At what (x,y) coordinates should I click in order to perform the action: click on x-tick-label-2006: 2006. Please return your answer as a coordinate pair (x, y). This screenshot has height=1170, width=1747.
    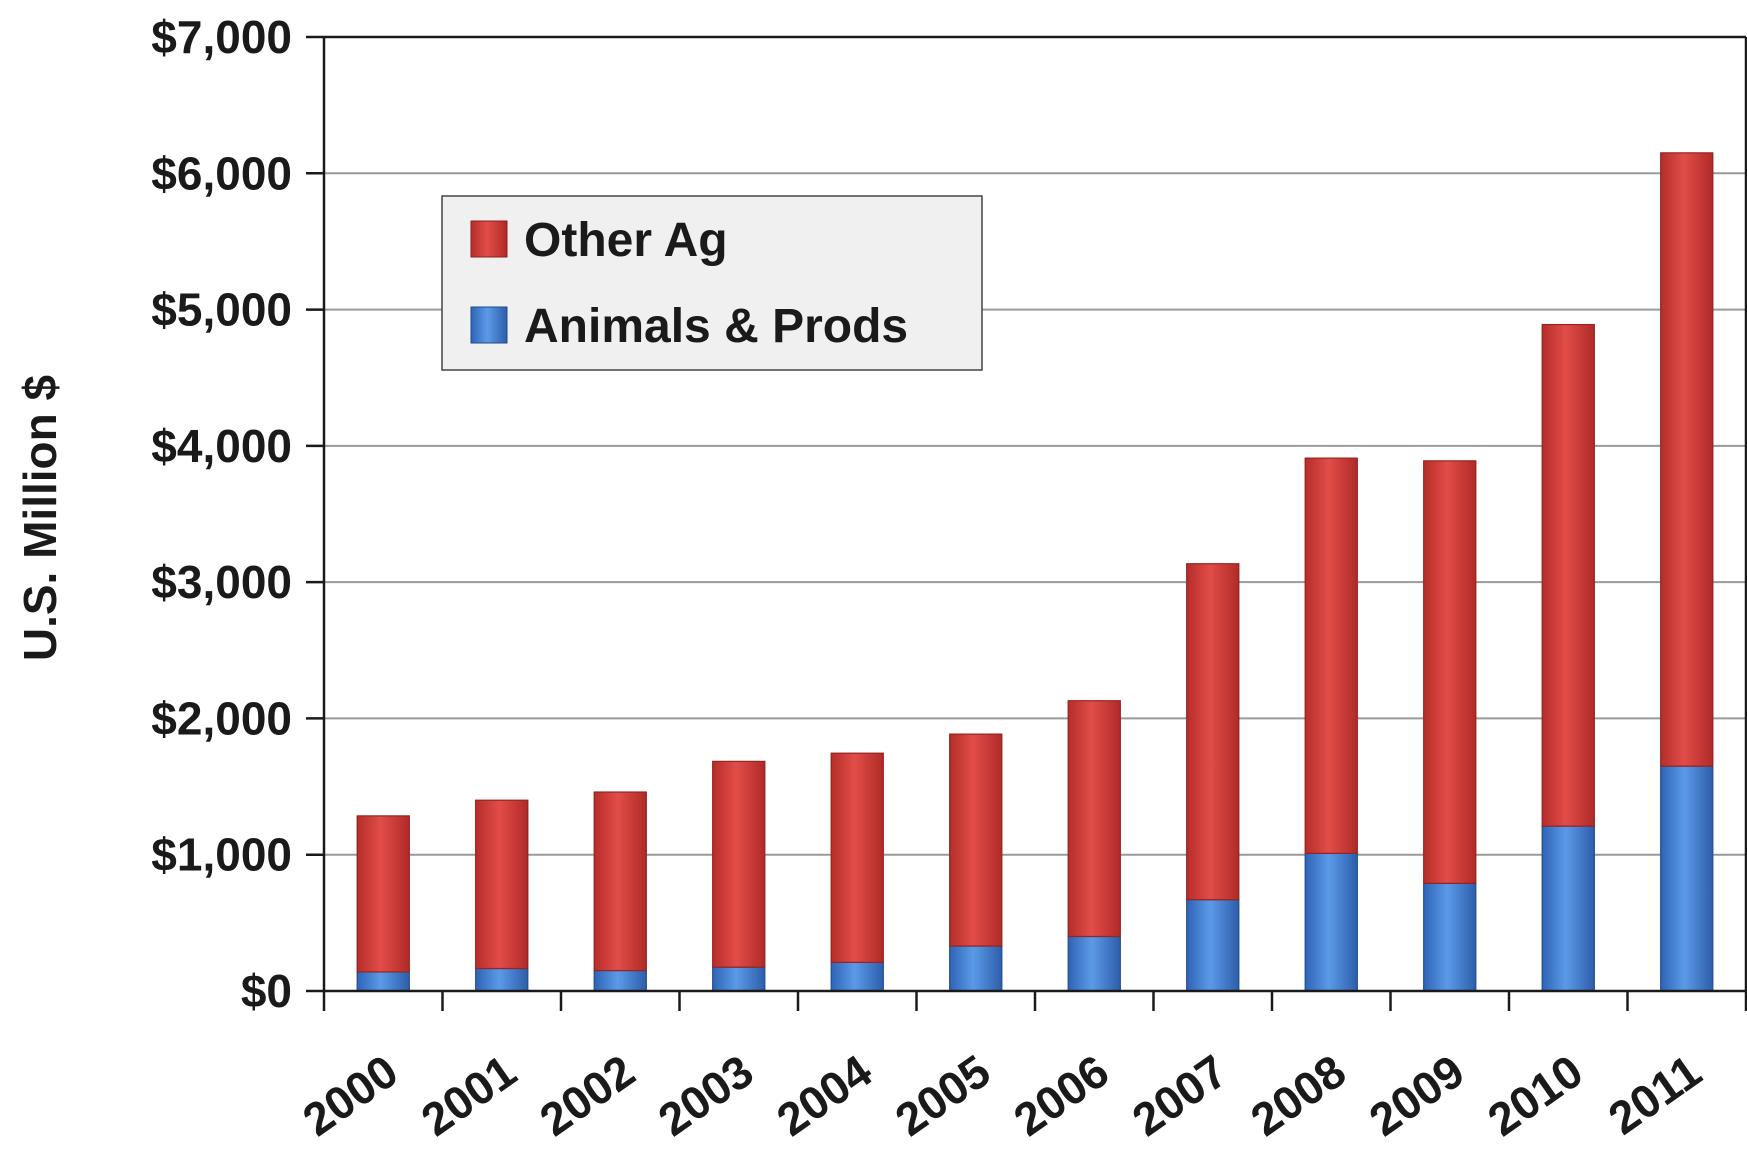
    Looking at the image, I should click on (1061, 1095).